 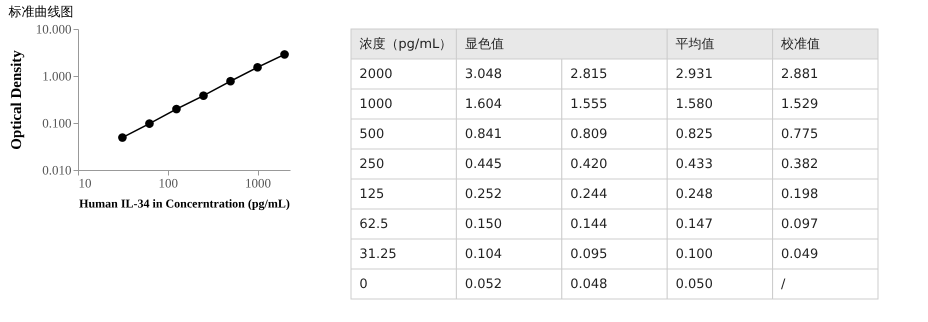 What do you see at coordinates (589, 164) in the screenshot?
I see `text: 0.420` at bounding box center [589, 164].